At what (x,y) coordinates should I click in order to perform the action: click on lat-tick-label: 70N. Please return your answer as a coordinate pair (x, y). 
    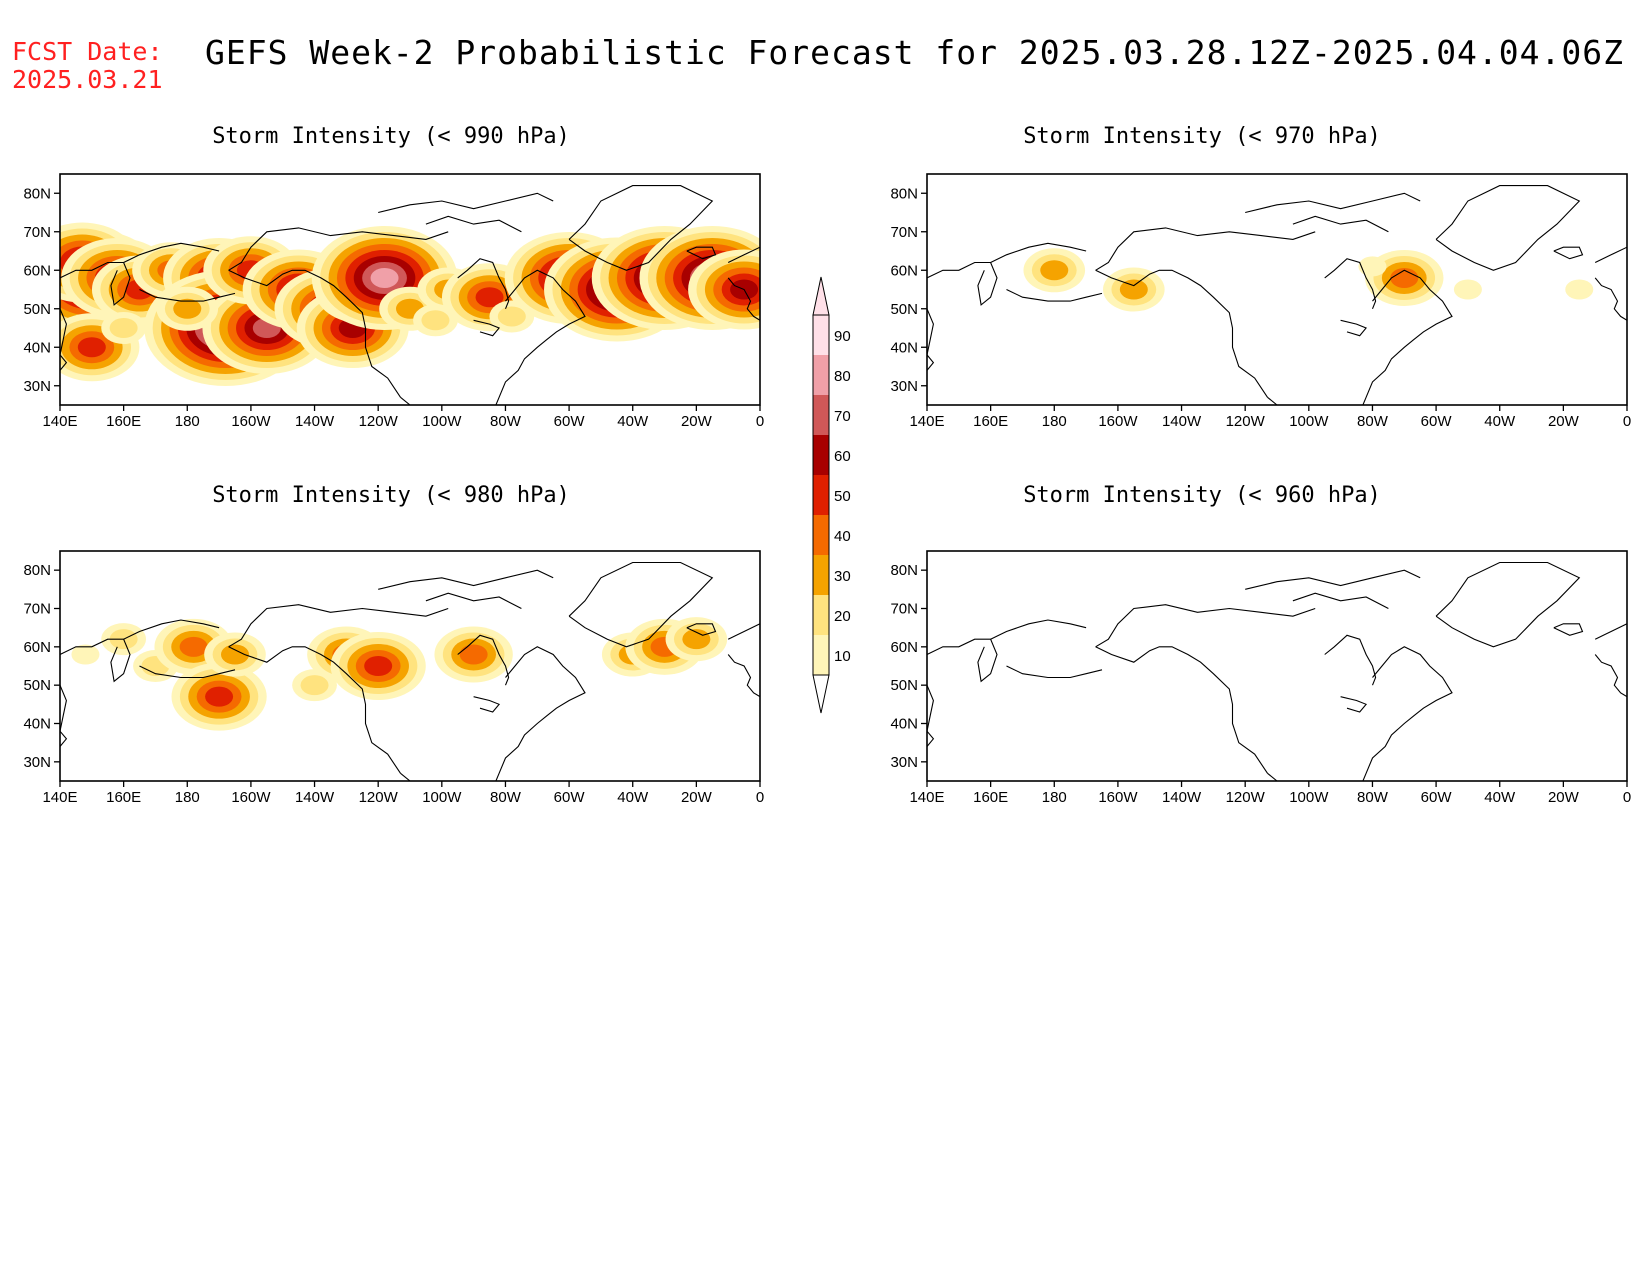
    Looking at the image, I should click on (904, 609).